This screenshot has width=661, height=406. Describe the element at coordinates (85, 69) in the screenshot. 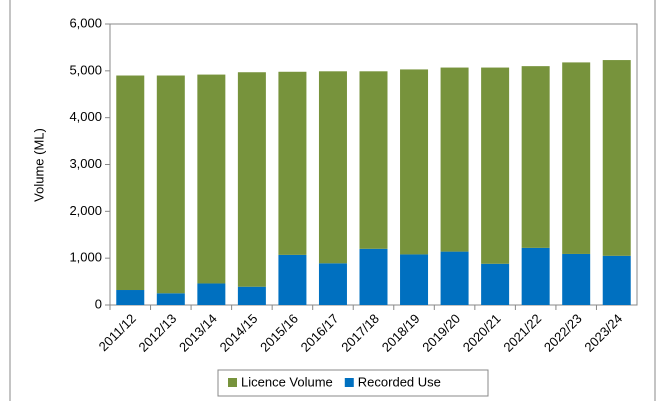

I see `y-tick-label: 5,000` at that location.